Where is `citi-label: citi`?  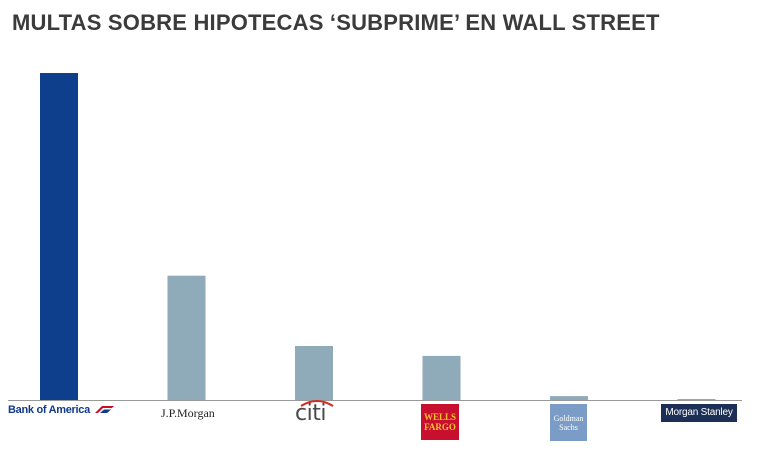
citi-label: citi is located at coordinates (310, 413).